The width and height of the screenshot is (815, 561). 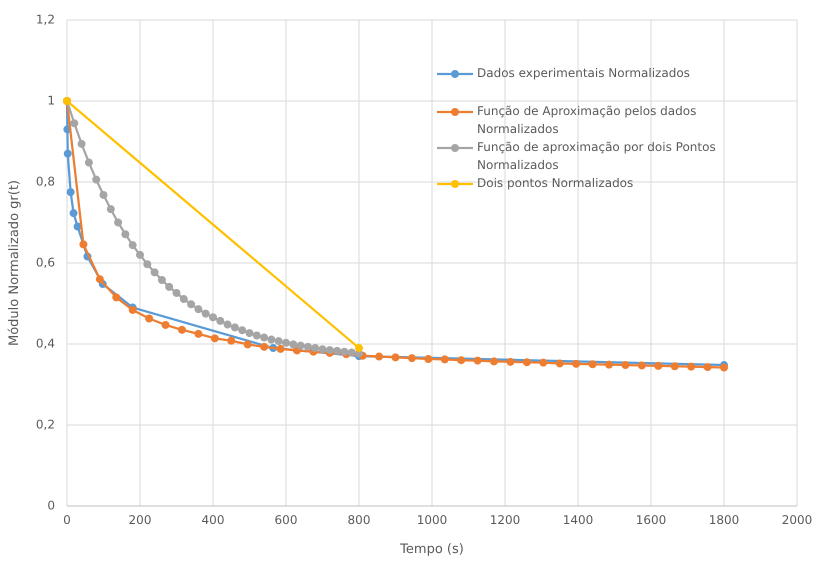 What do you see at coordinates (797, 520) in the screenshot?
I see `x-tick-label: 2000` at bounding box center [797, 520].